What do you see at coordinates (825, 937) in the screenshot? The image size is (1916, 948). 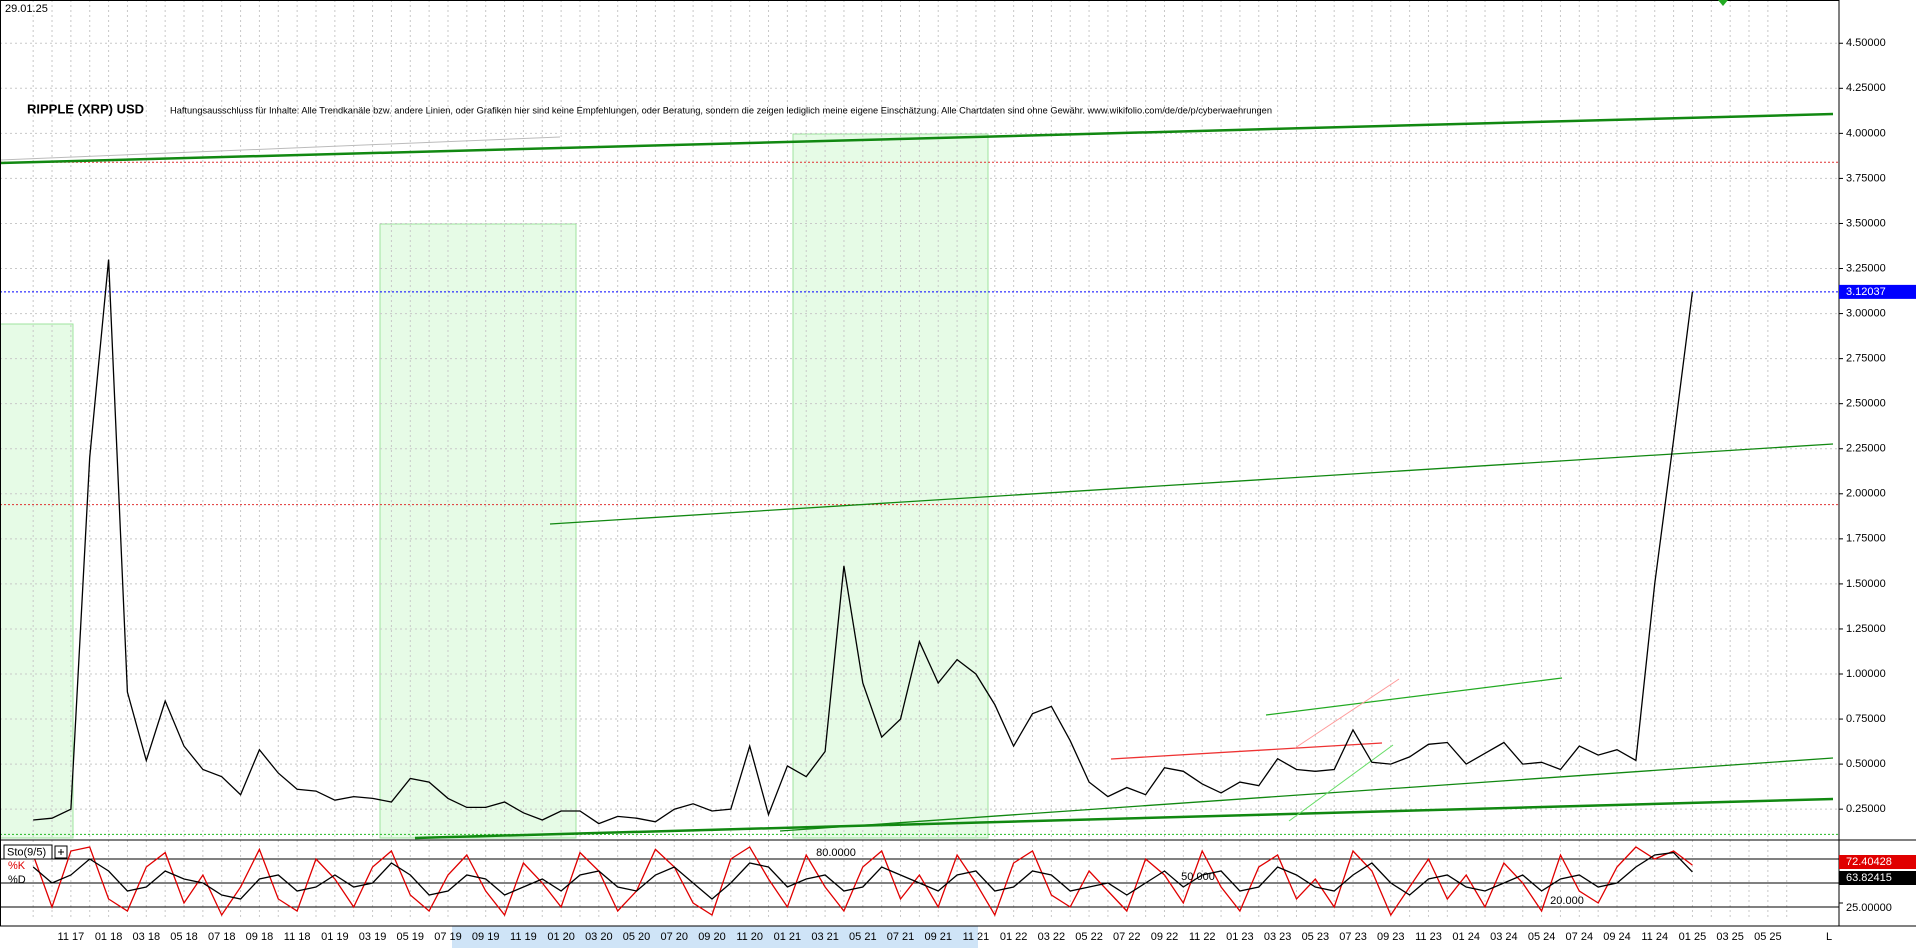 I see `x-tick-label: 03 21` at bounding box center [825, 937].